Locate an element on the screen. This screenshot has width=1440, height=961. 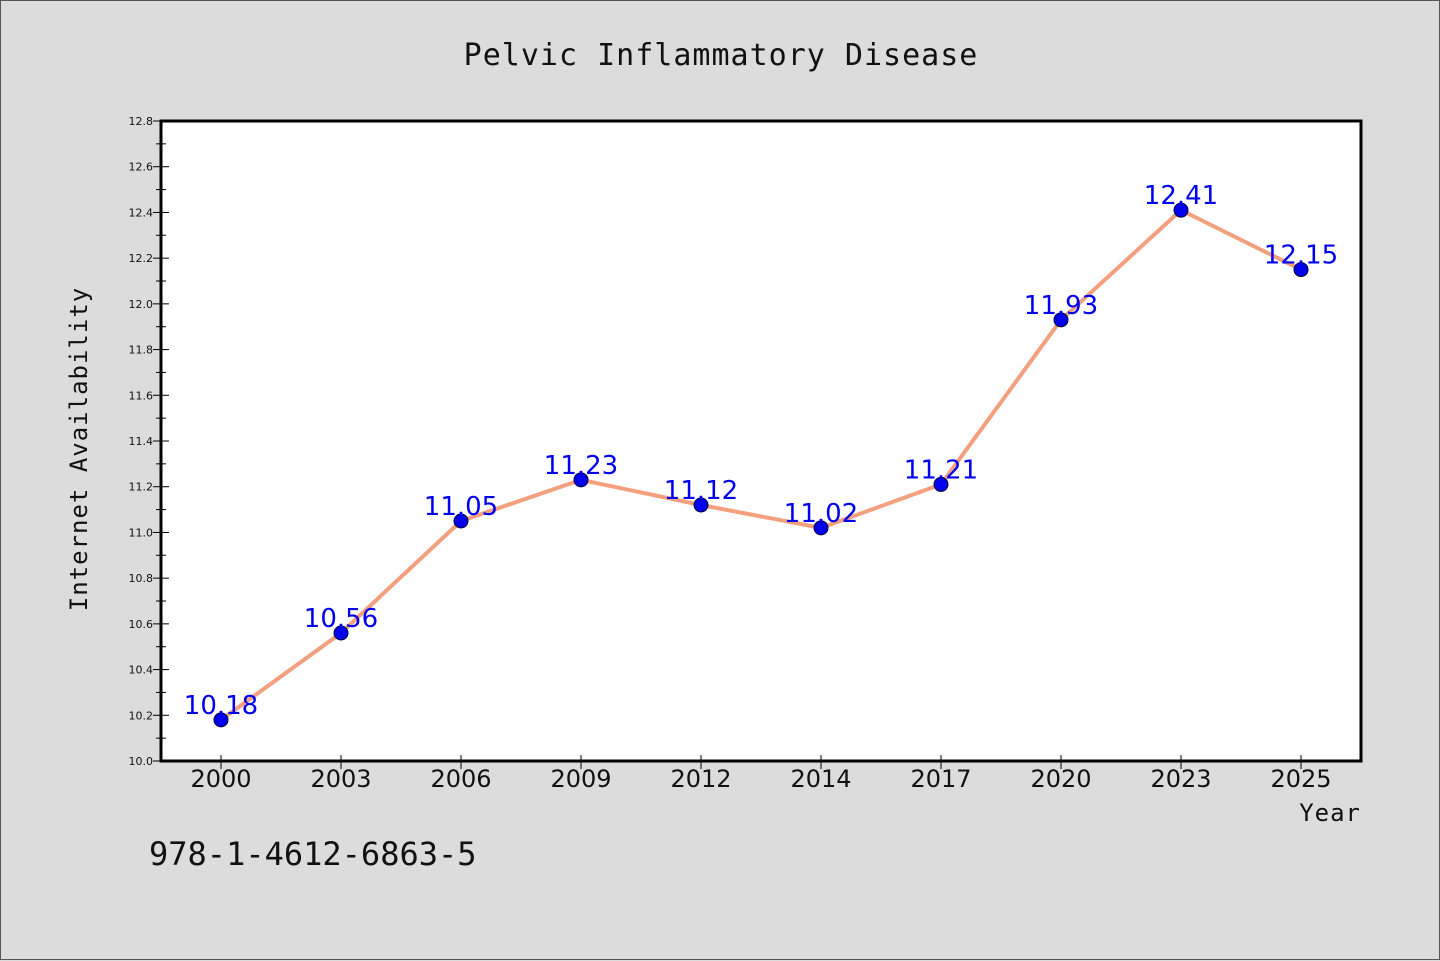
data-label: 11.21 is located at coordinates (941, 470).